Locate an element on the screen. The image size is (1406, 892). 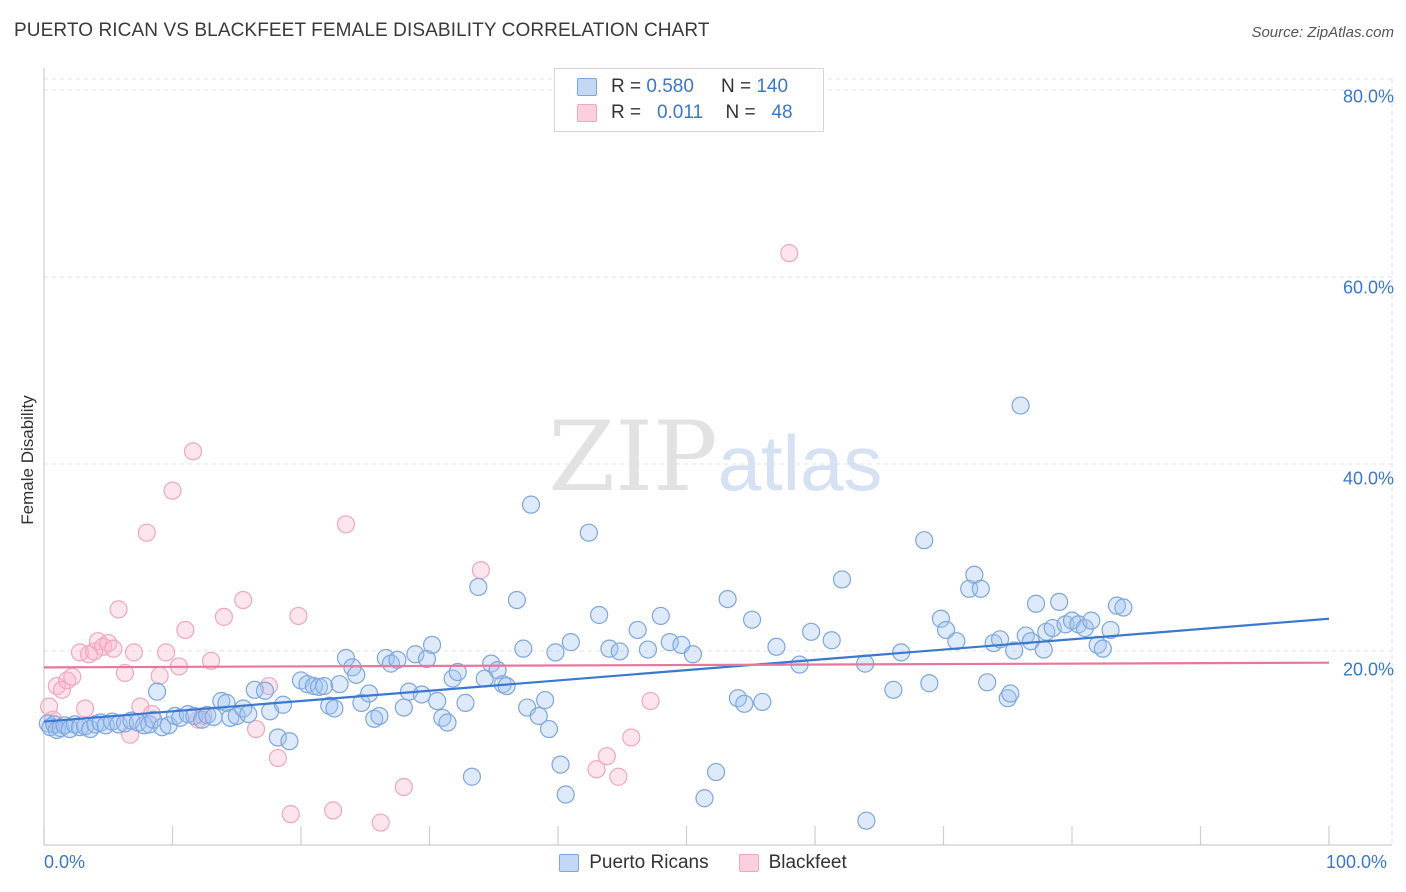
legend-n-value: 140 is located at coordinates (772, 86).